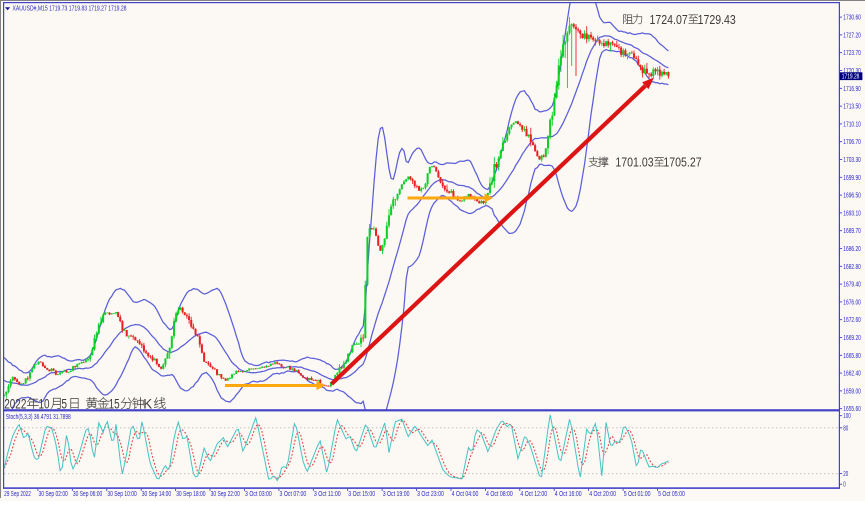 Image resolution: width=865 pixels, height=506 pixels. What do you see at coordinates (852, 178) in the screenshot?
I see `svg-text: 1699.90` at bounding box center [852, 178].